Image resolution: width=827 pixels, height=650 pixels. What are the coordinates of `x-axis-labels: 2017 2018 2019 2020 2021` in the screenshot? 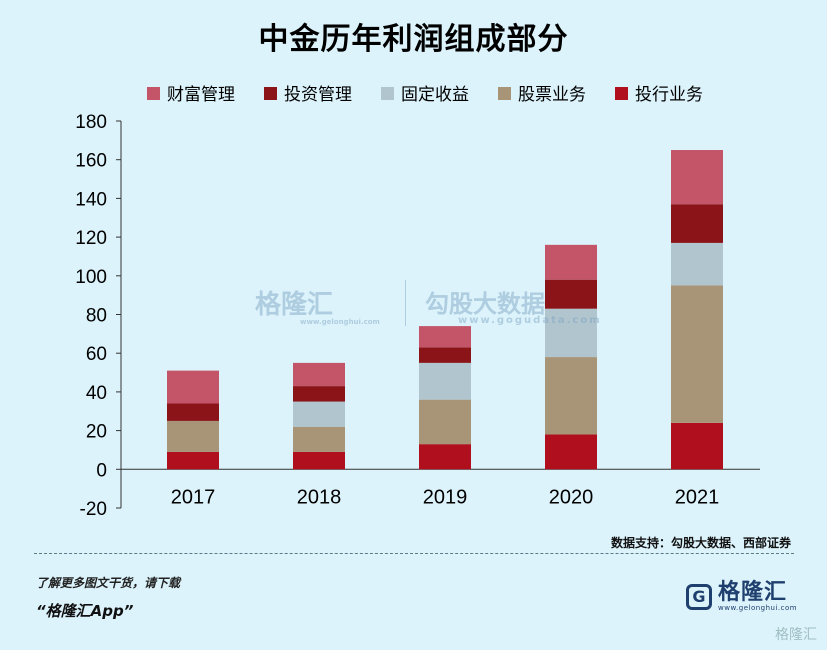 It's located at (445, 497).